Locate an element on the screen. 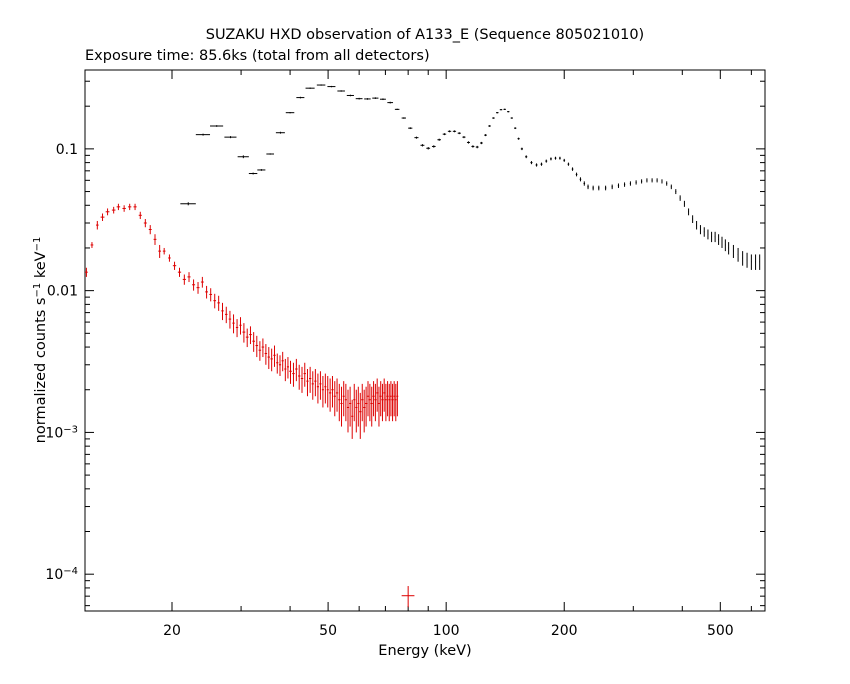 The height and width of the screenshot is (684, 850). y-axis-label: normalized counts s−1 keV−1 is located at coordinates (41, 340).